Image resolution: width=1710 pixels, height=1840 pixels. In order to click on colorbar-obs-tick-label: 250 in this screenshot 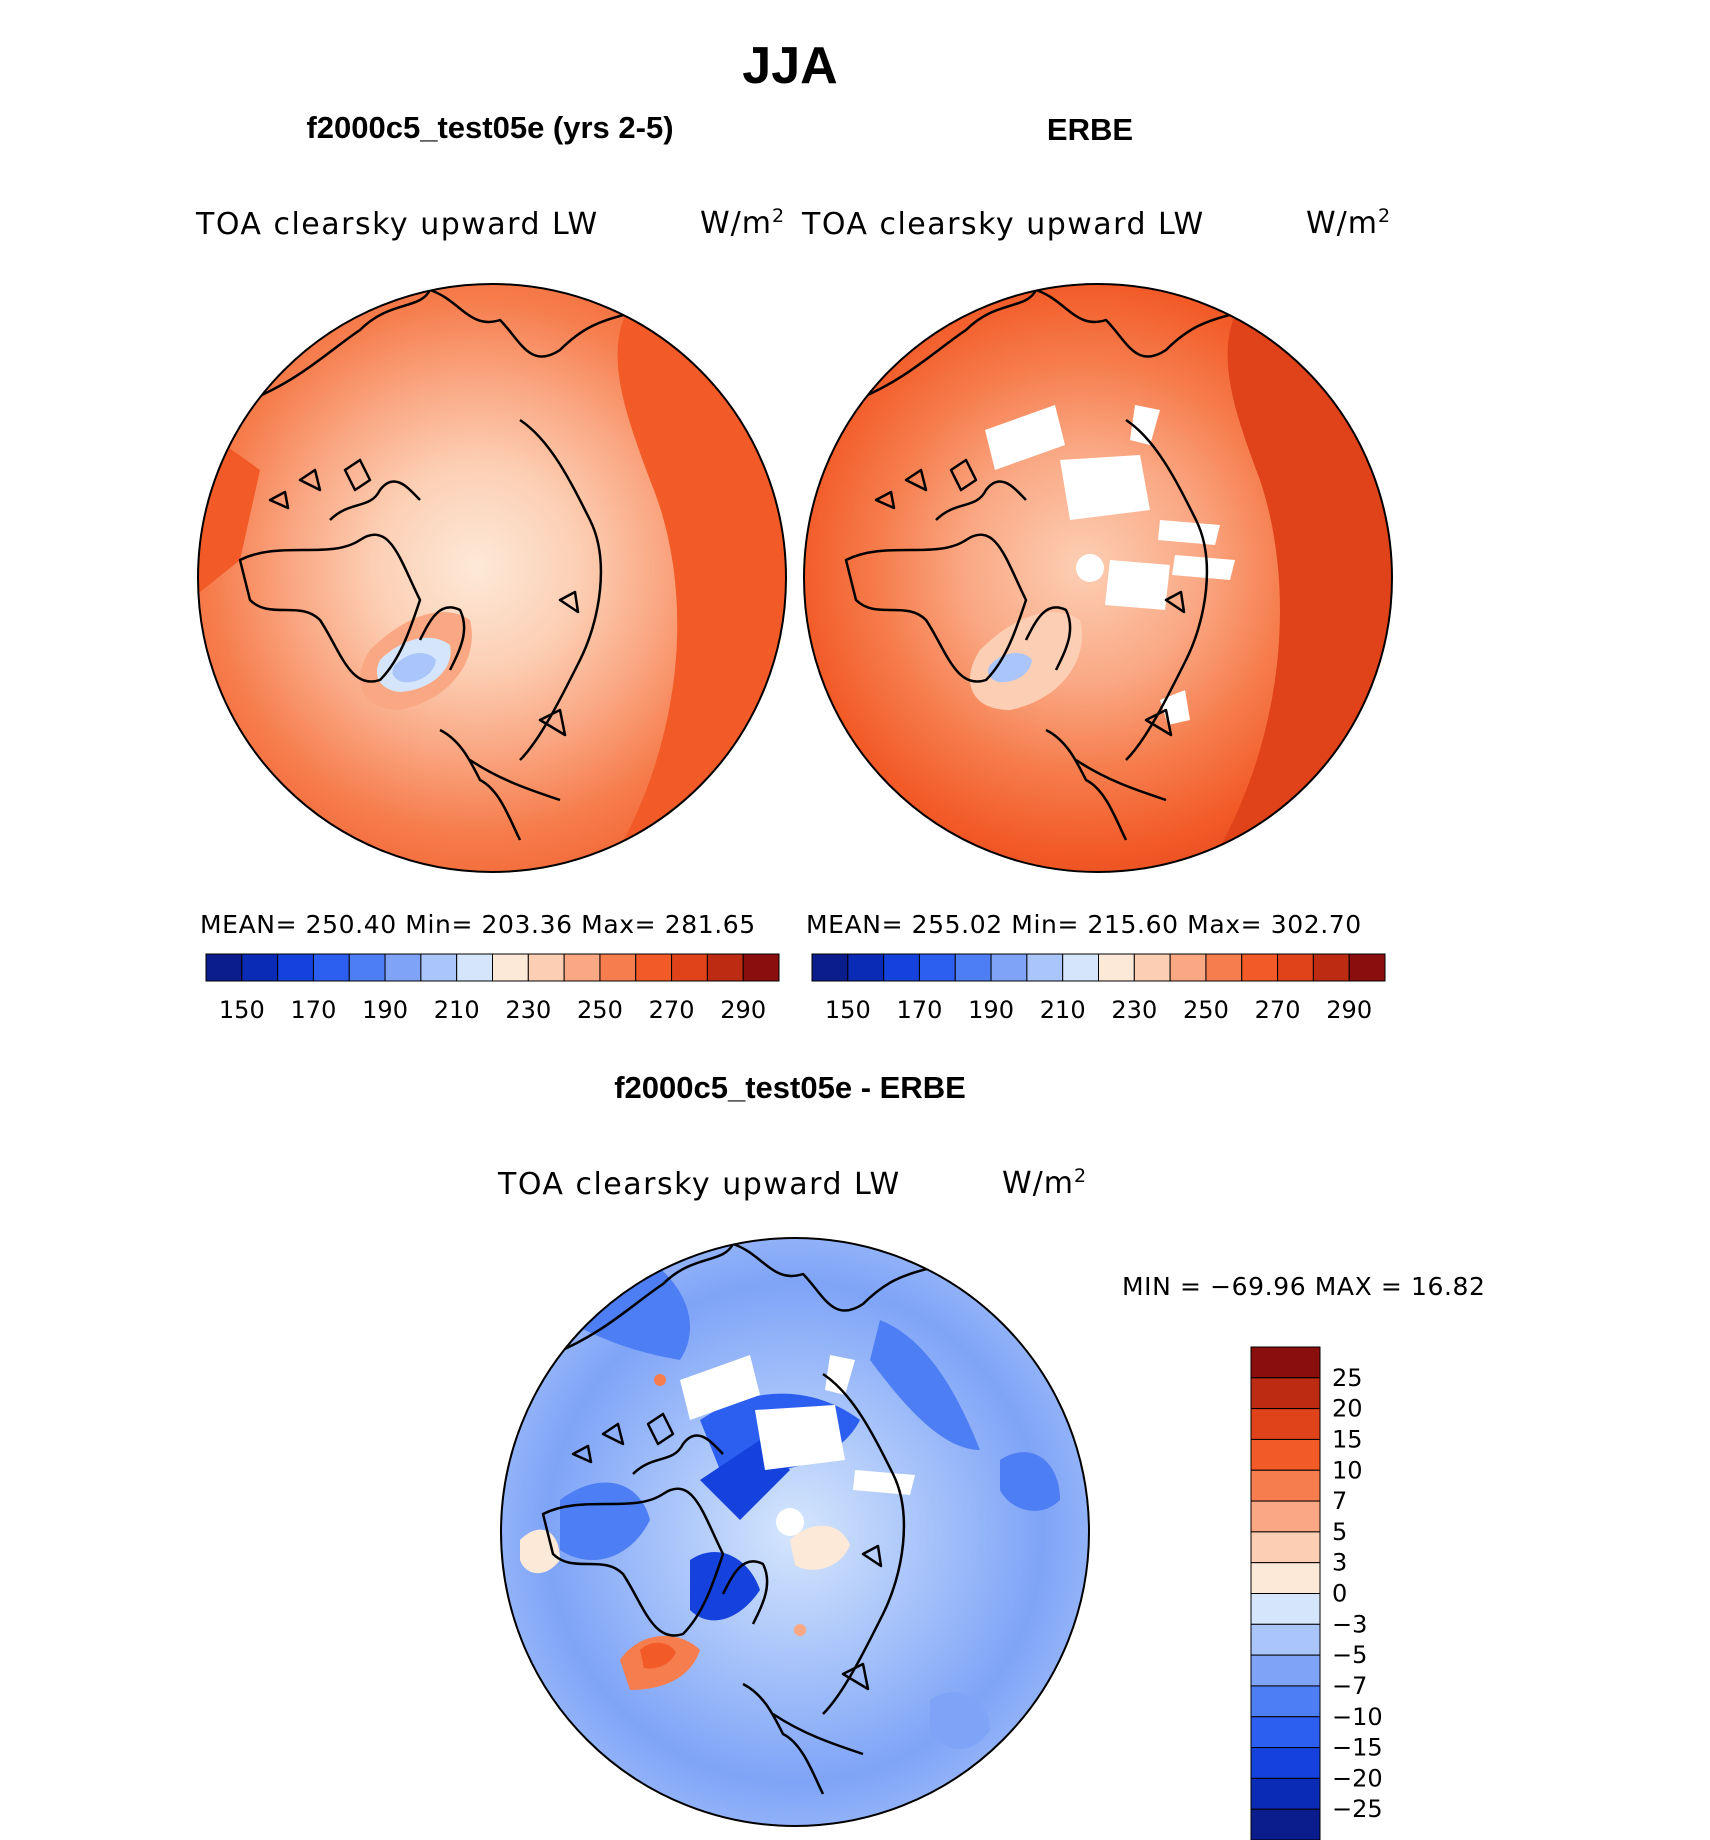, I will do `click(1206, 1010)`.